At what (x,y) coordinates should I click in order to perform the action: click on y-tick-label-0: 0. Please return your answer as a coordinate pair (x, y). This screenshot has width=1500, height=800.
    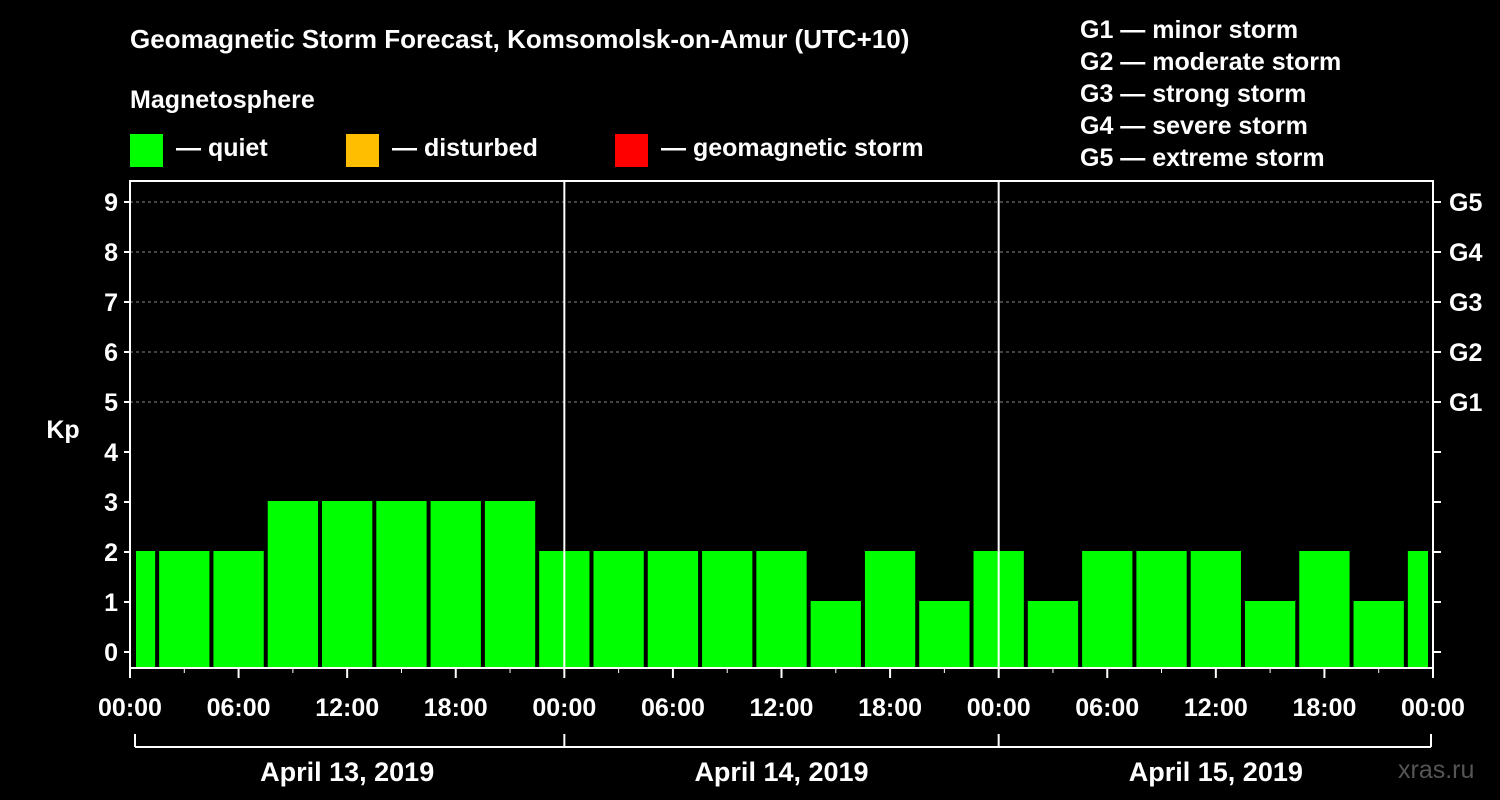
    Looking at the image, I should click on (111, 653).